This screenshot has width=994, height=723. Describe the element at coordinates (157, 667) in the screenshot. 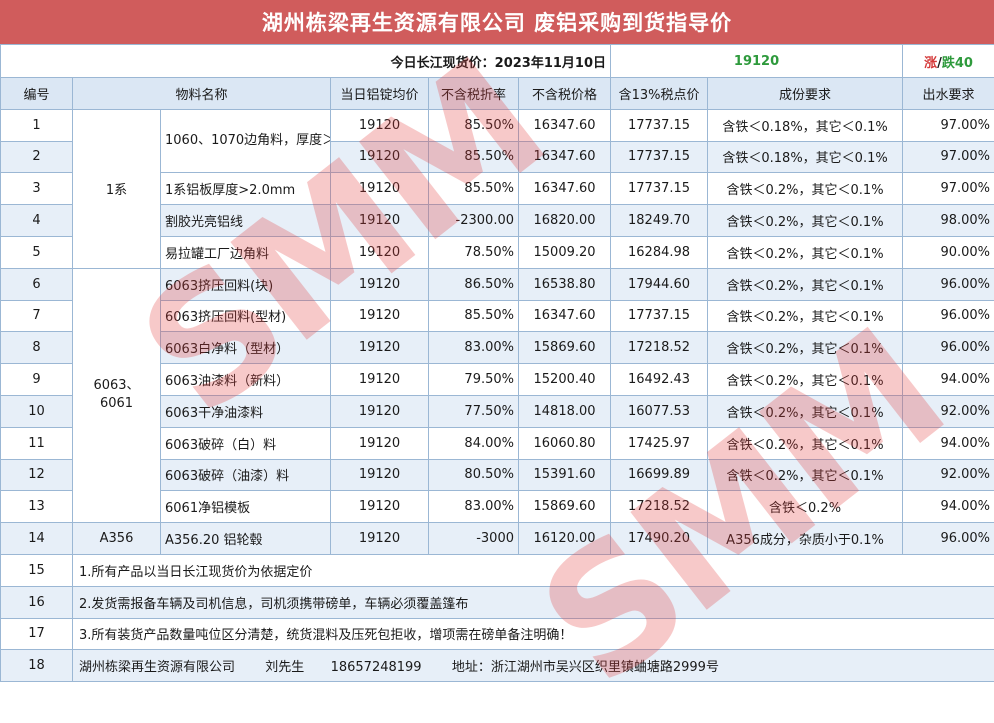

I see `footer-company: 湖州栋梁再生资源有限公司` at that location.